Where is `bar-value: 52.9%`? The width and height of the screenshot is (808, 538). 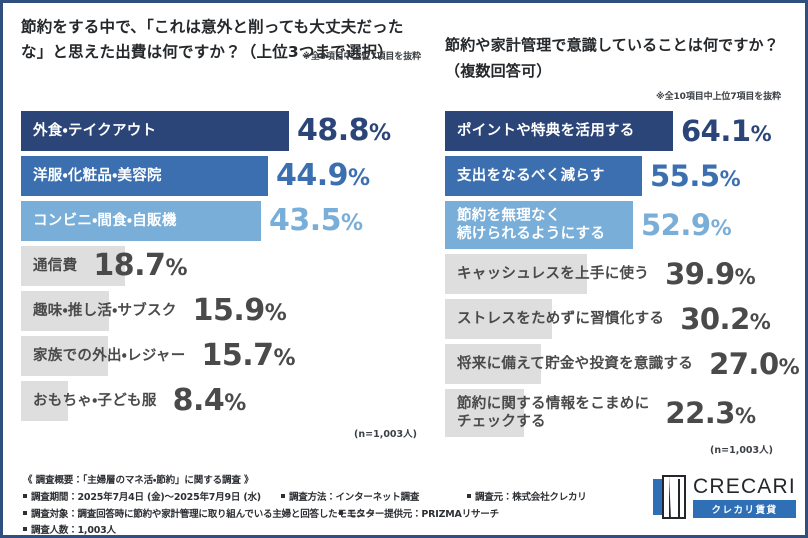 bar-value: 52.9% is located at coordinates (686, 224).